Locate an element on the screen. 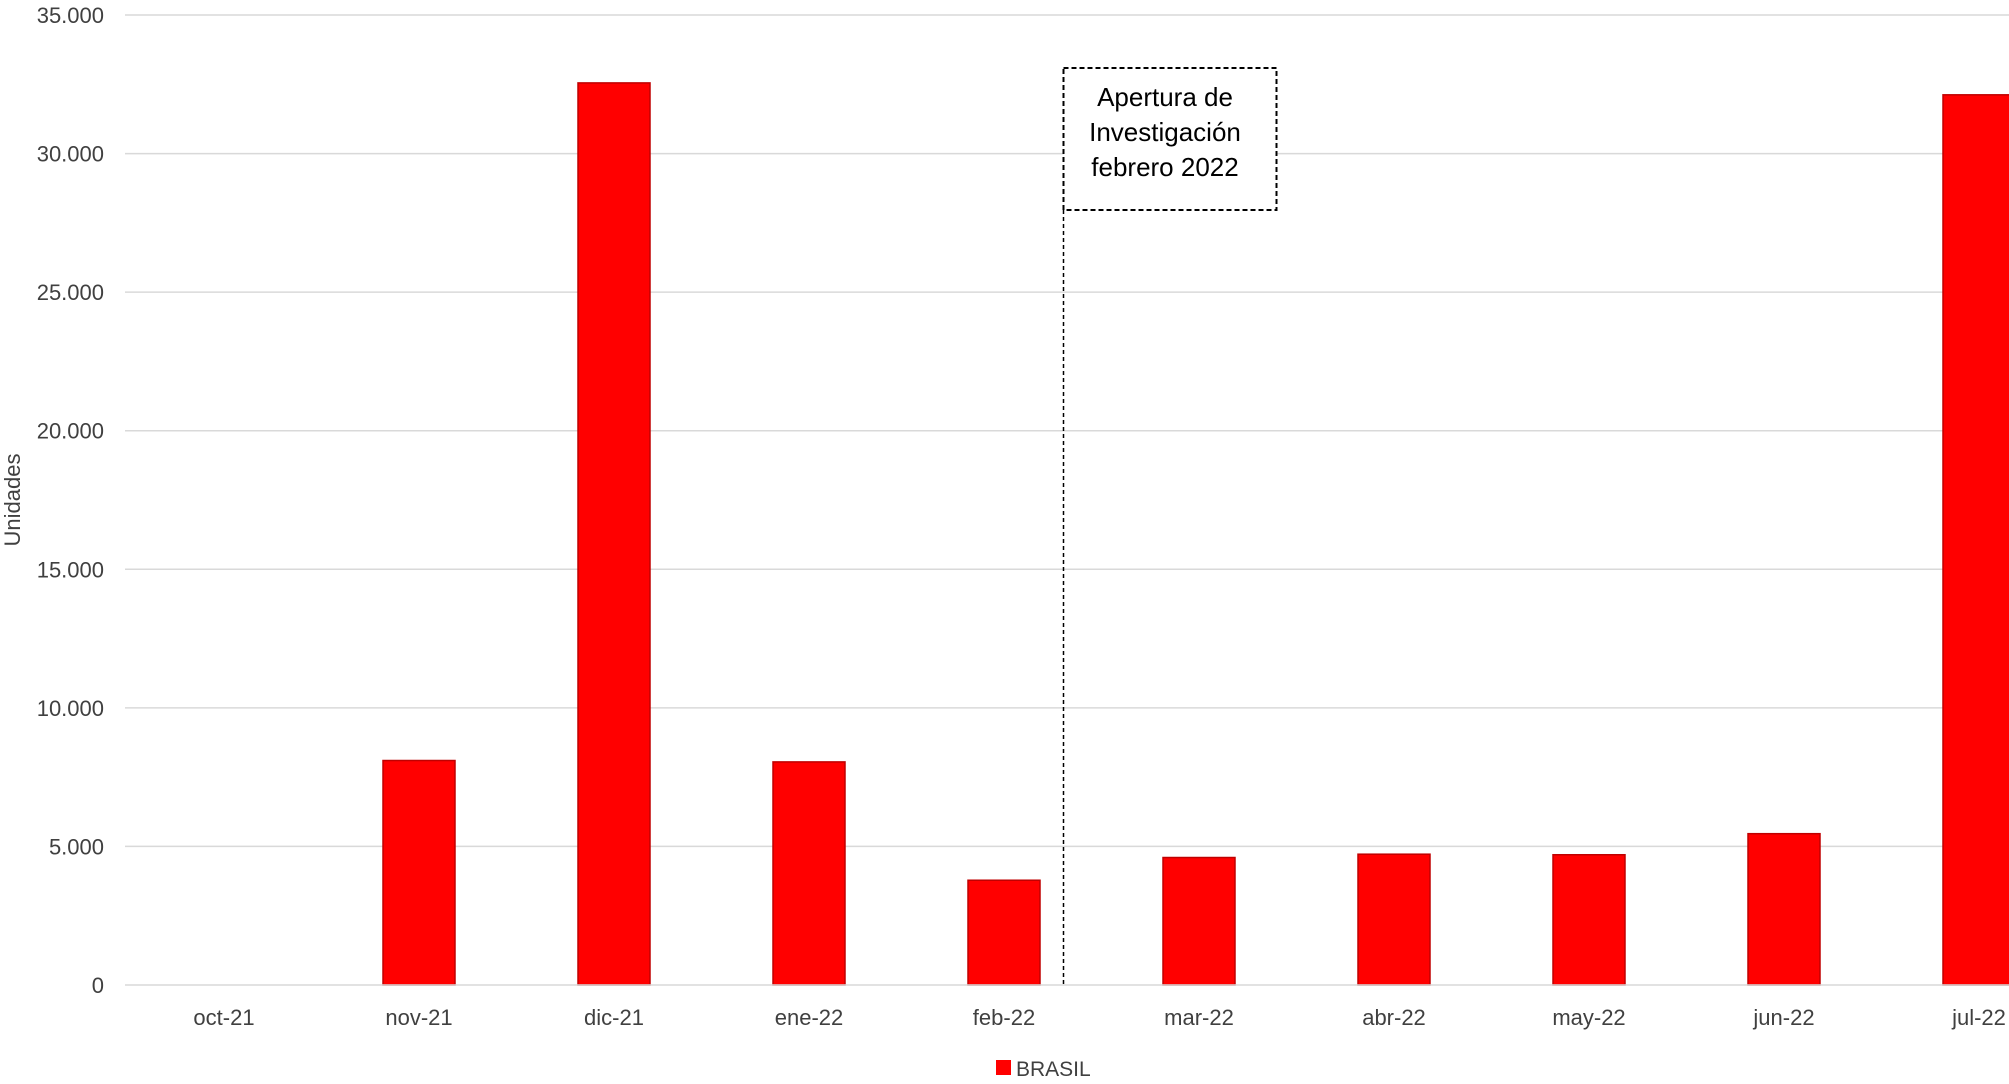 Image resolution: width=2009 pixels, height=1084 pixels. x-tick-label: mar-22 is located at coordinates (1199, 1017).